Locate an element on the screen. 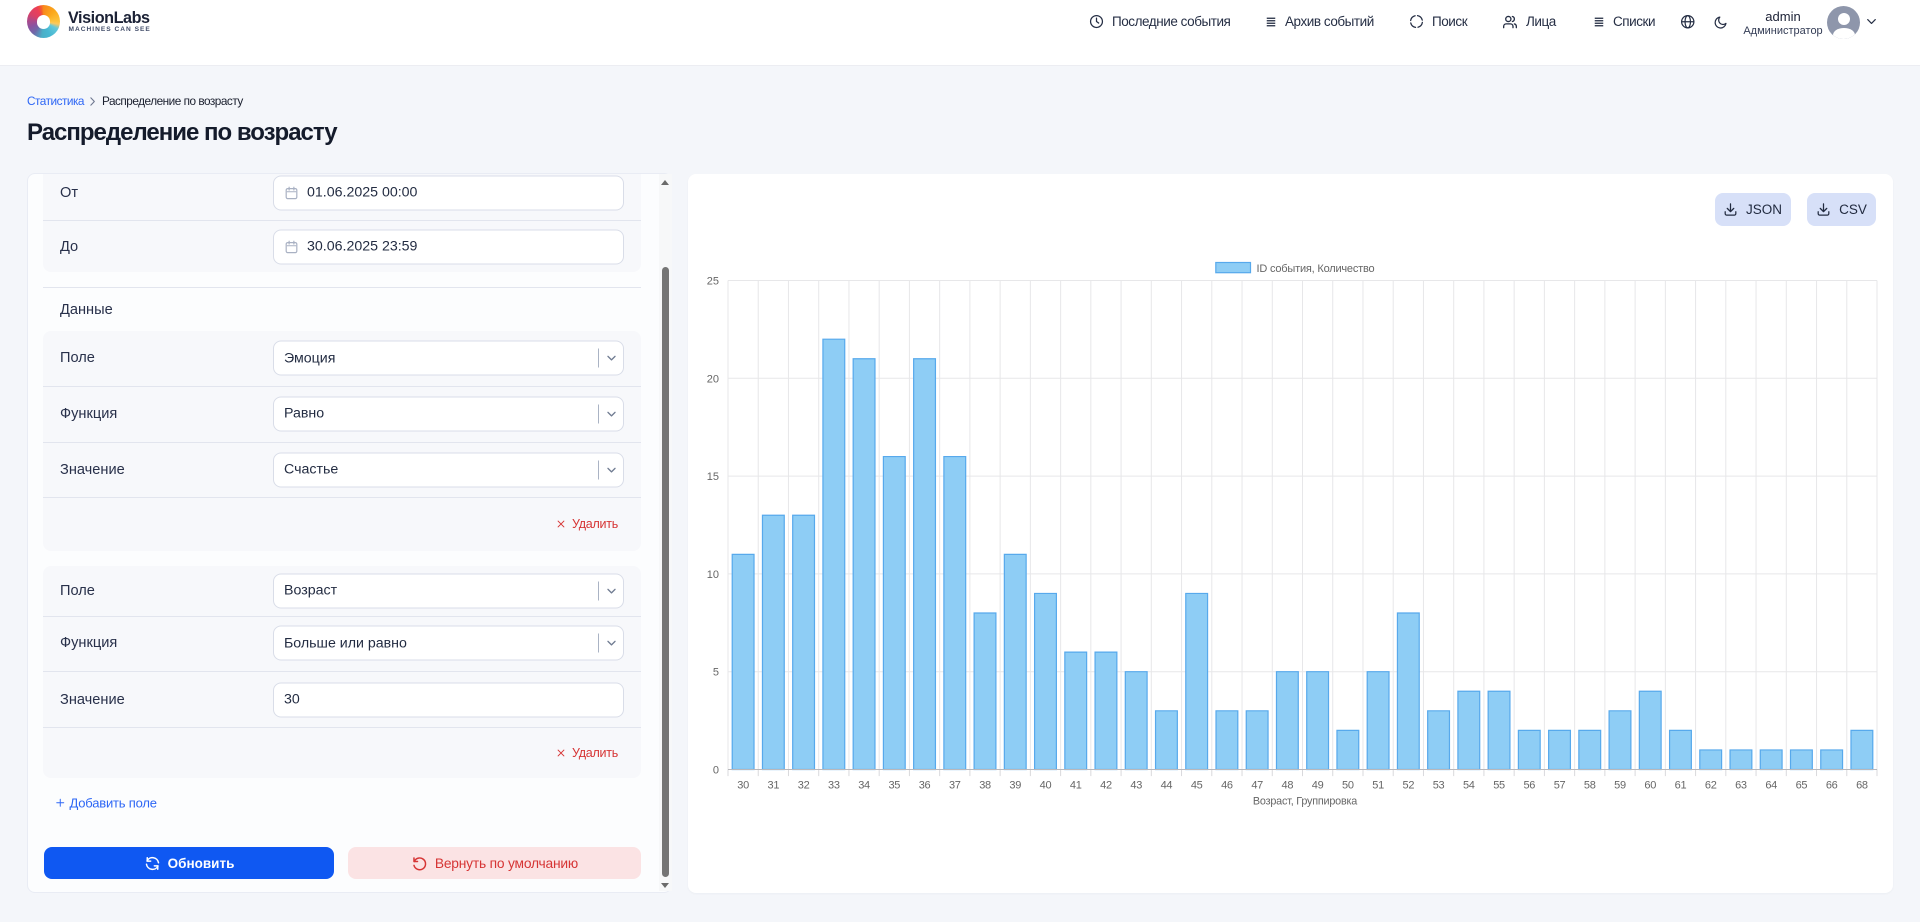  svg-text: 15 is located at coordinates (713, 477).